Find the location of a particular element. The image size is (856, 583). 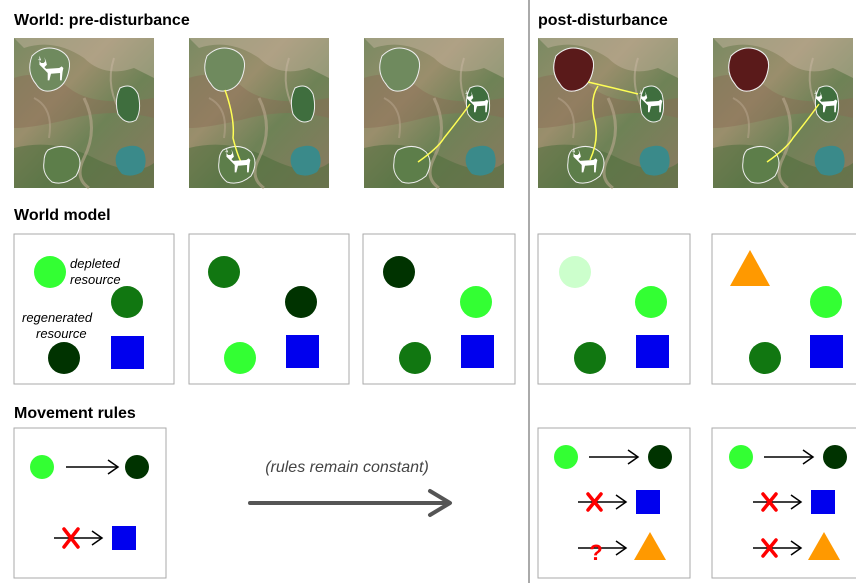

question-icon: ? is located at coordinates (595, 552).